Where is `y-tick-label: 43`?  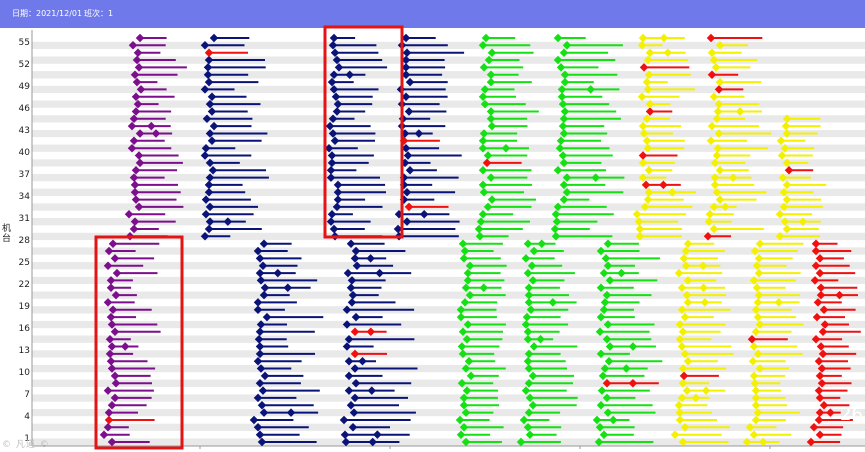
y-tick-label: 43 is located at coordinates (19, 131).